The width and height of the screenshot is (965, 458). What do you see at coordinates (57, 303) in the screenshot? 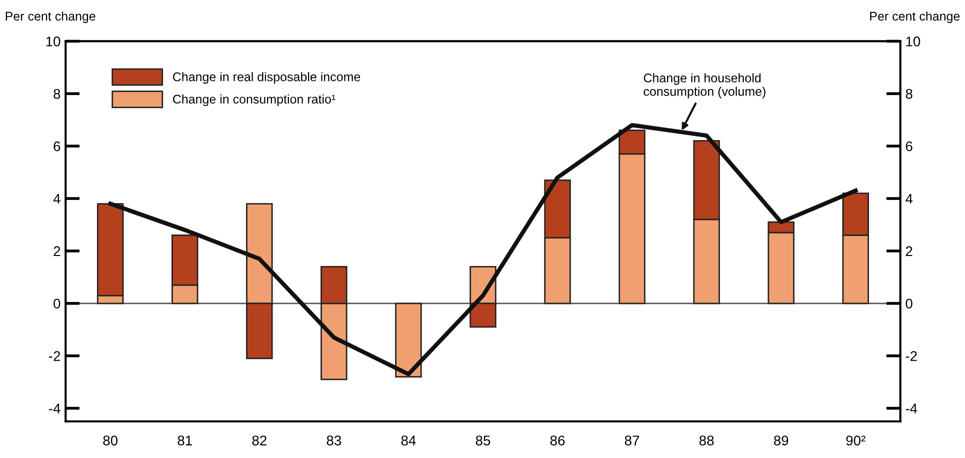
I see `y-tick-label: 0` at bounding box center [57, 303].